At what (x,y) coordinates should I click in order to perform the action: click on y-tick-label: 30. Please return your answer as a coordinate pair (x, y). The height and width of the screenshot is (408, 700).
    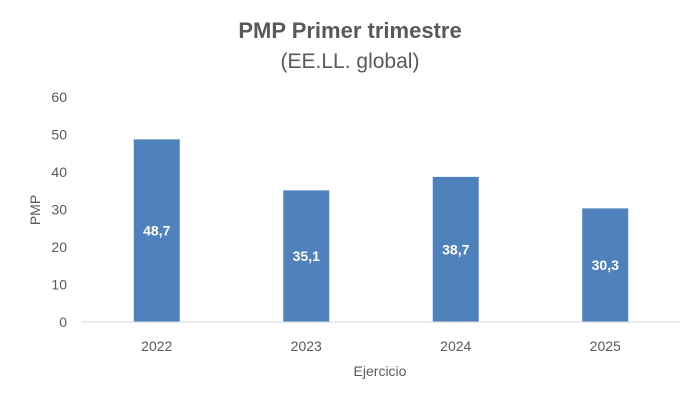
    Looking at the image, I should click on (59, 210).